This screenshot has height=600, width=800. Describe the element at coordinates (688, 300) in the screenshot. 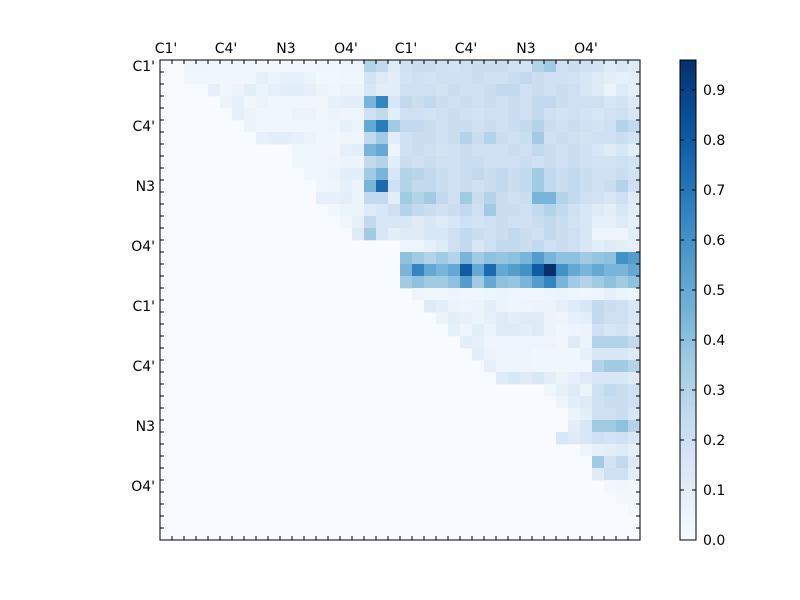

I see `colorbar-gradient` at that location.